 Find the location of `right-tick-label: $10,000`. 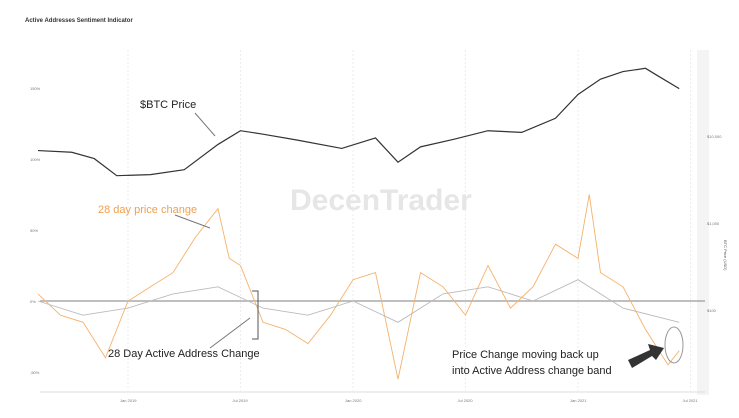

right-tick-label: $10,000 is located at coordinates (714, 136).